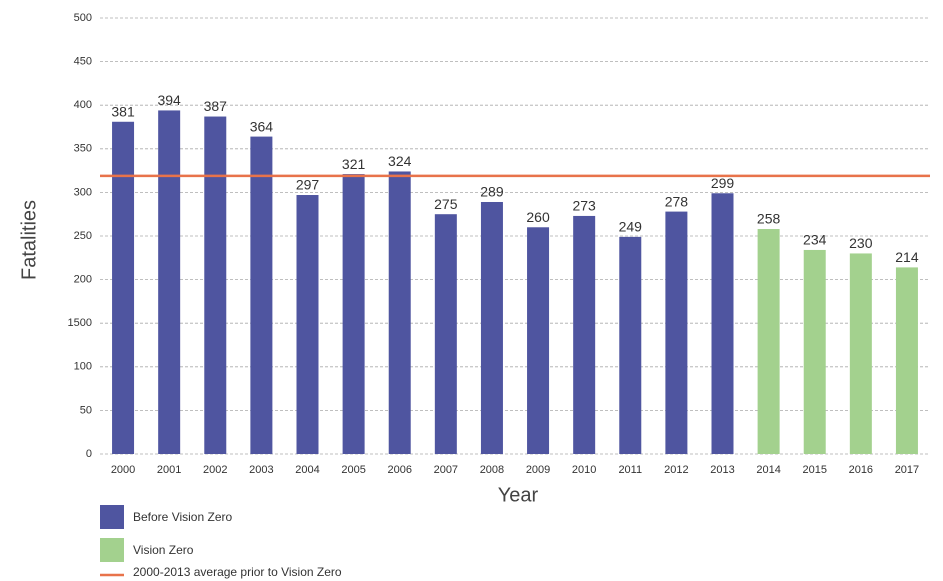  I want to click on data-label: 273, so click(584, 206).